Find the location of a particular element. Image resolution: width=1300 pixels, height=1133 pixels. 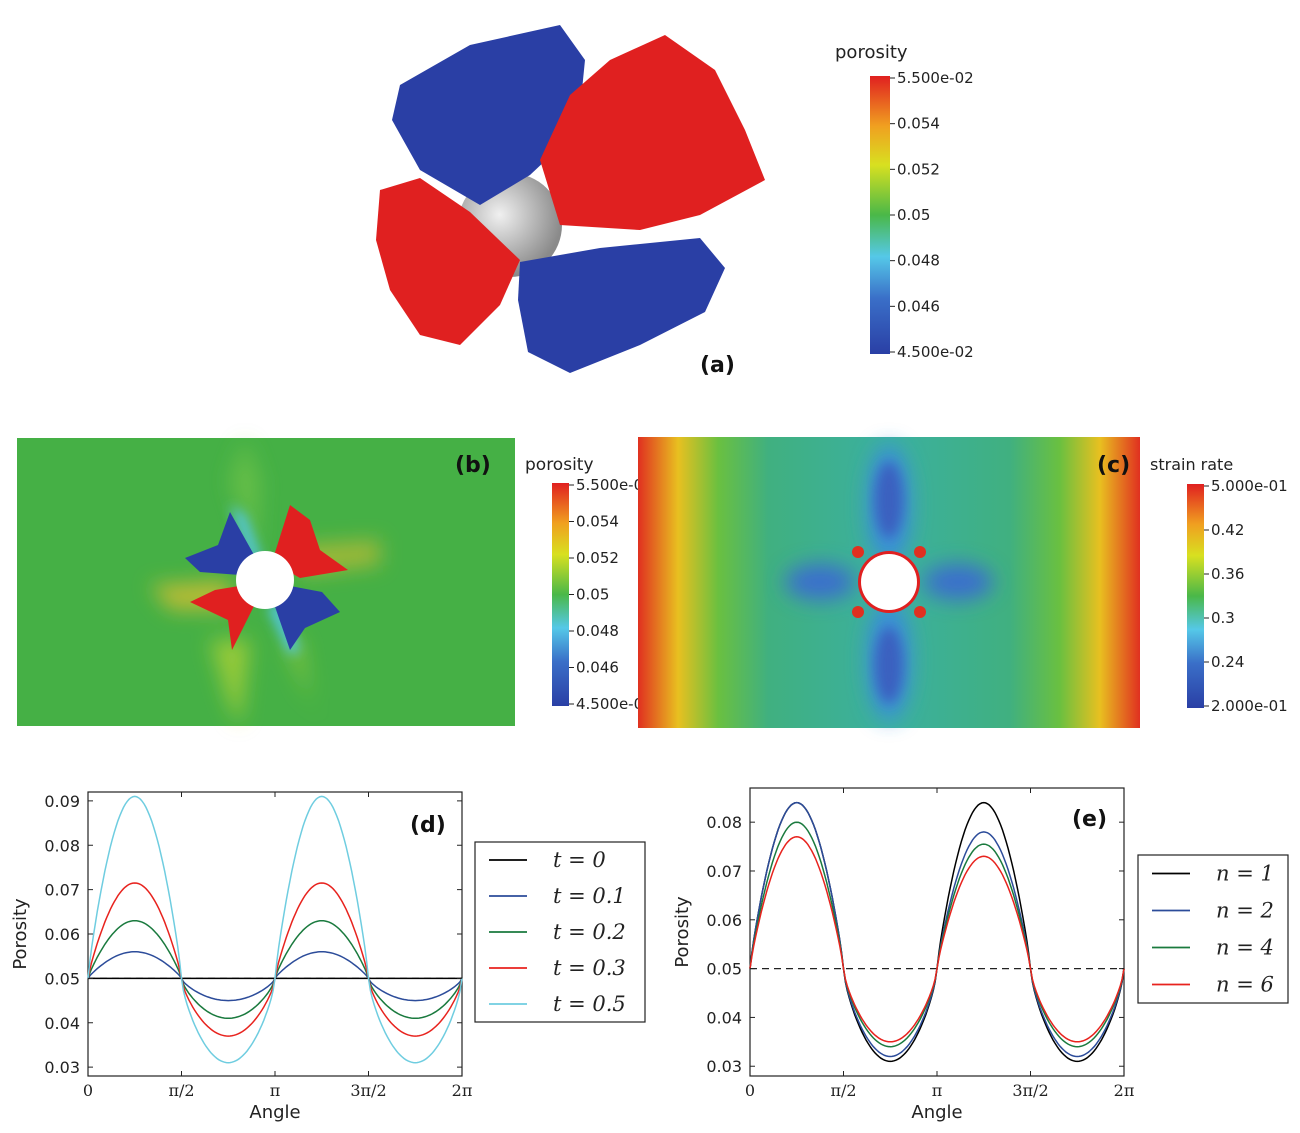

legend-box is located at coordinates (1213, 929).